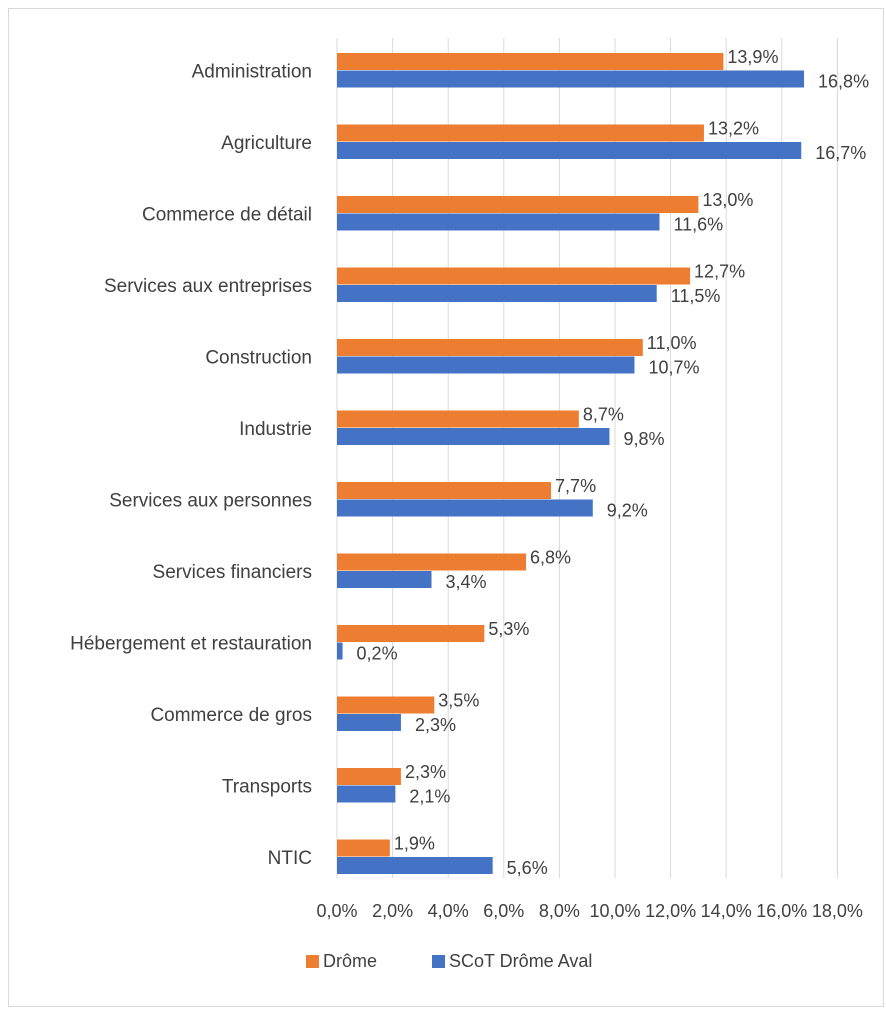 Image resolution: width=886 pixels, height=1009 pixels. I want to click on data-label: 16,7%, so click(840, 153).